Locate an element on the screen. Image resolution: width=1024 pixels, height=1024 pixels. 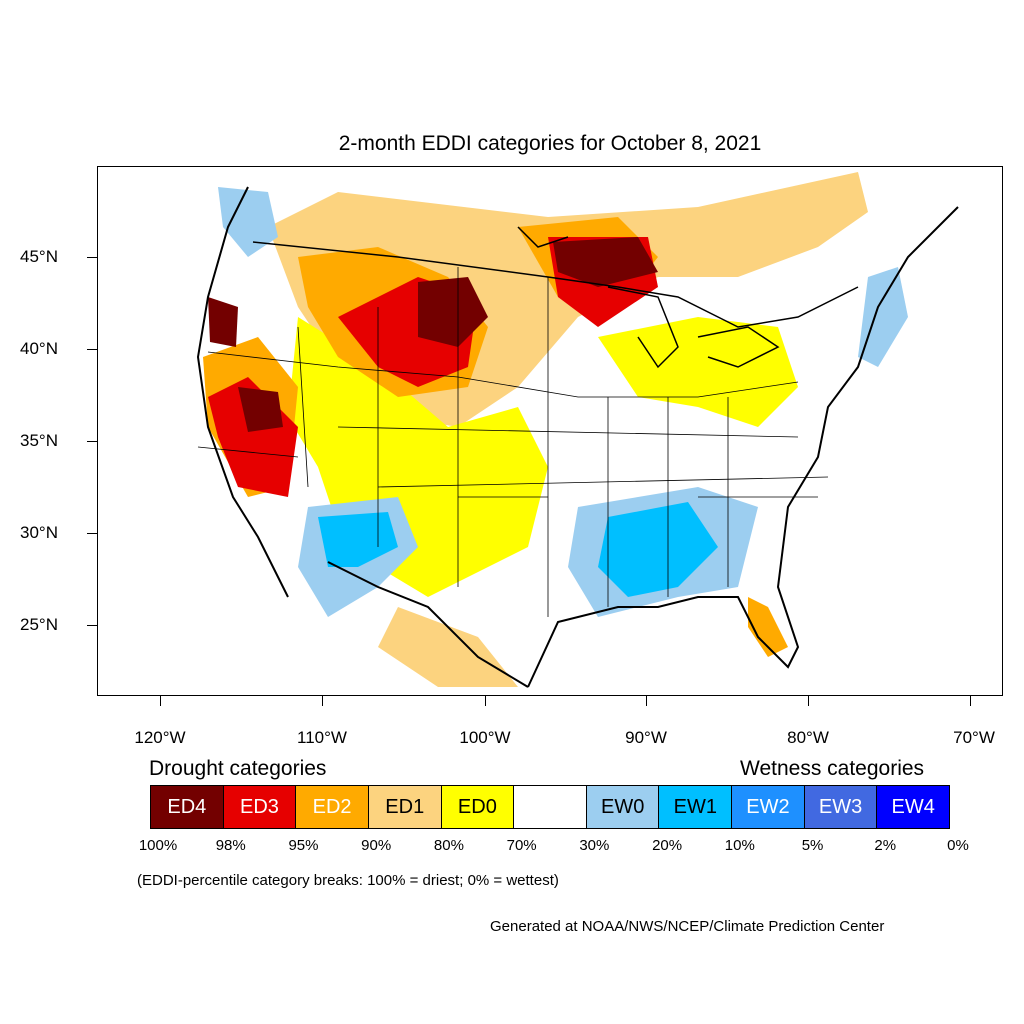
lon-label-90: 90°W is located at coordinates (646, 737).